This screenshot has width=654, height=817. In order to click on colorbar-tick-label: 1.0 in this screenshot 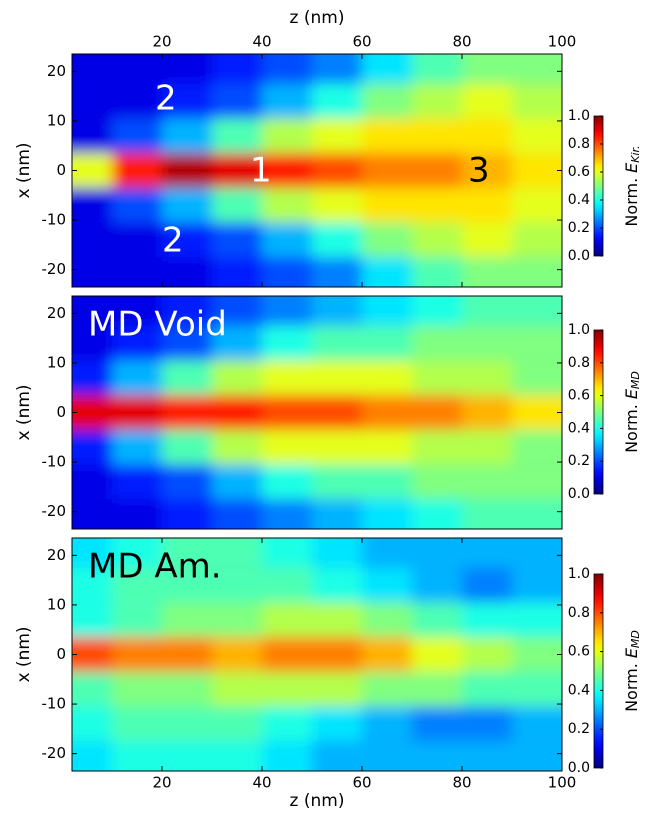, I will do `click(579, 330)`.